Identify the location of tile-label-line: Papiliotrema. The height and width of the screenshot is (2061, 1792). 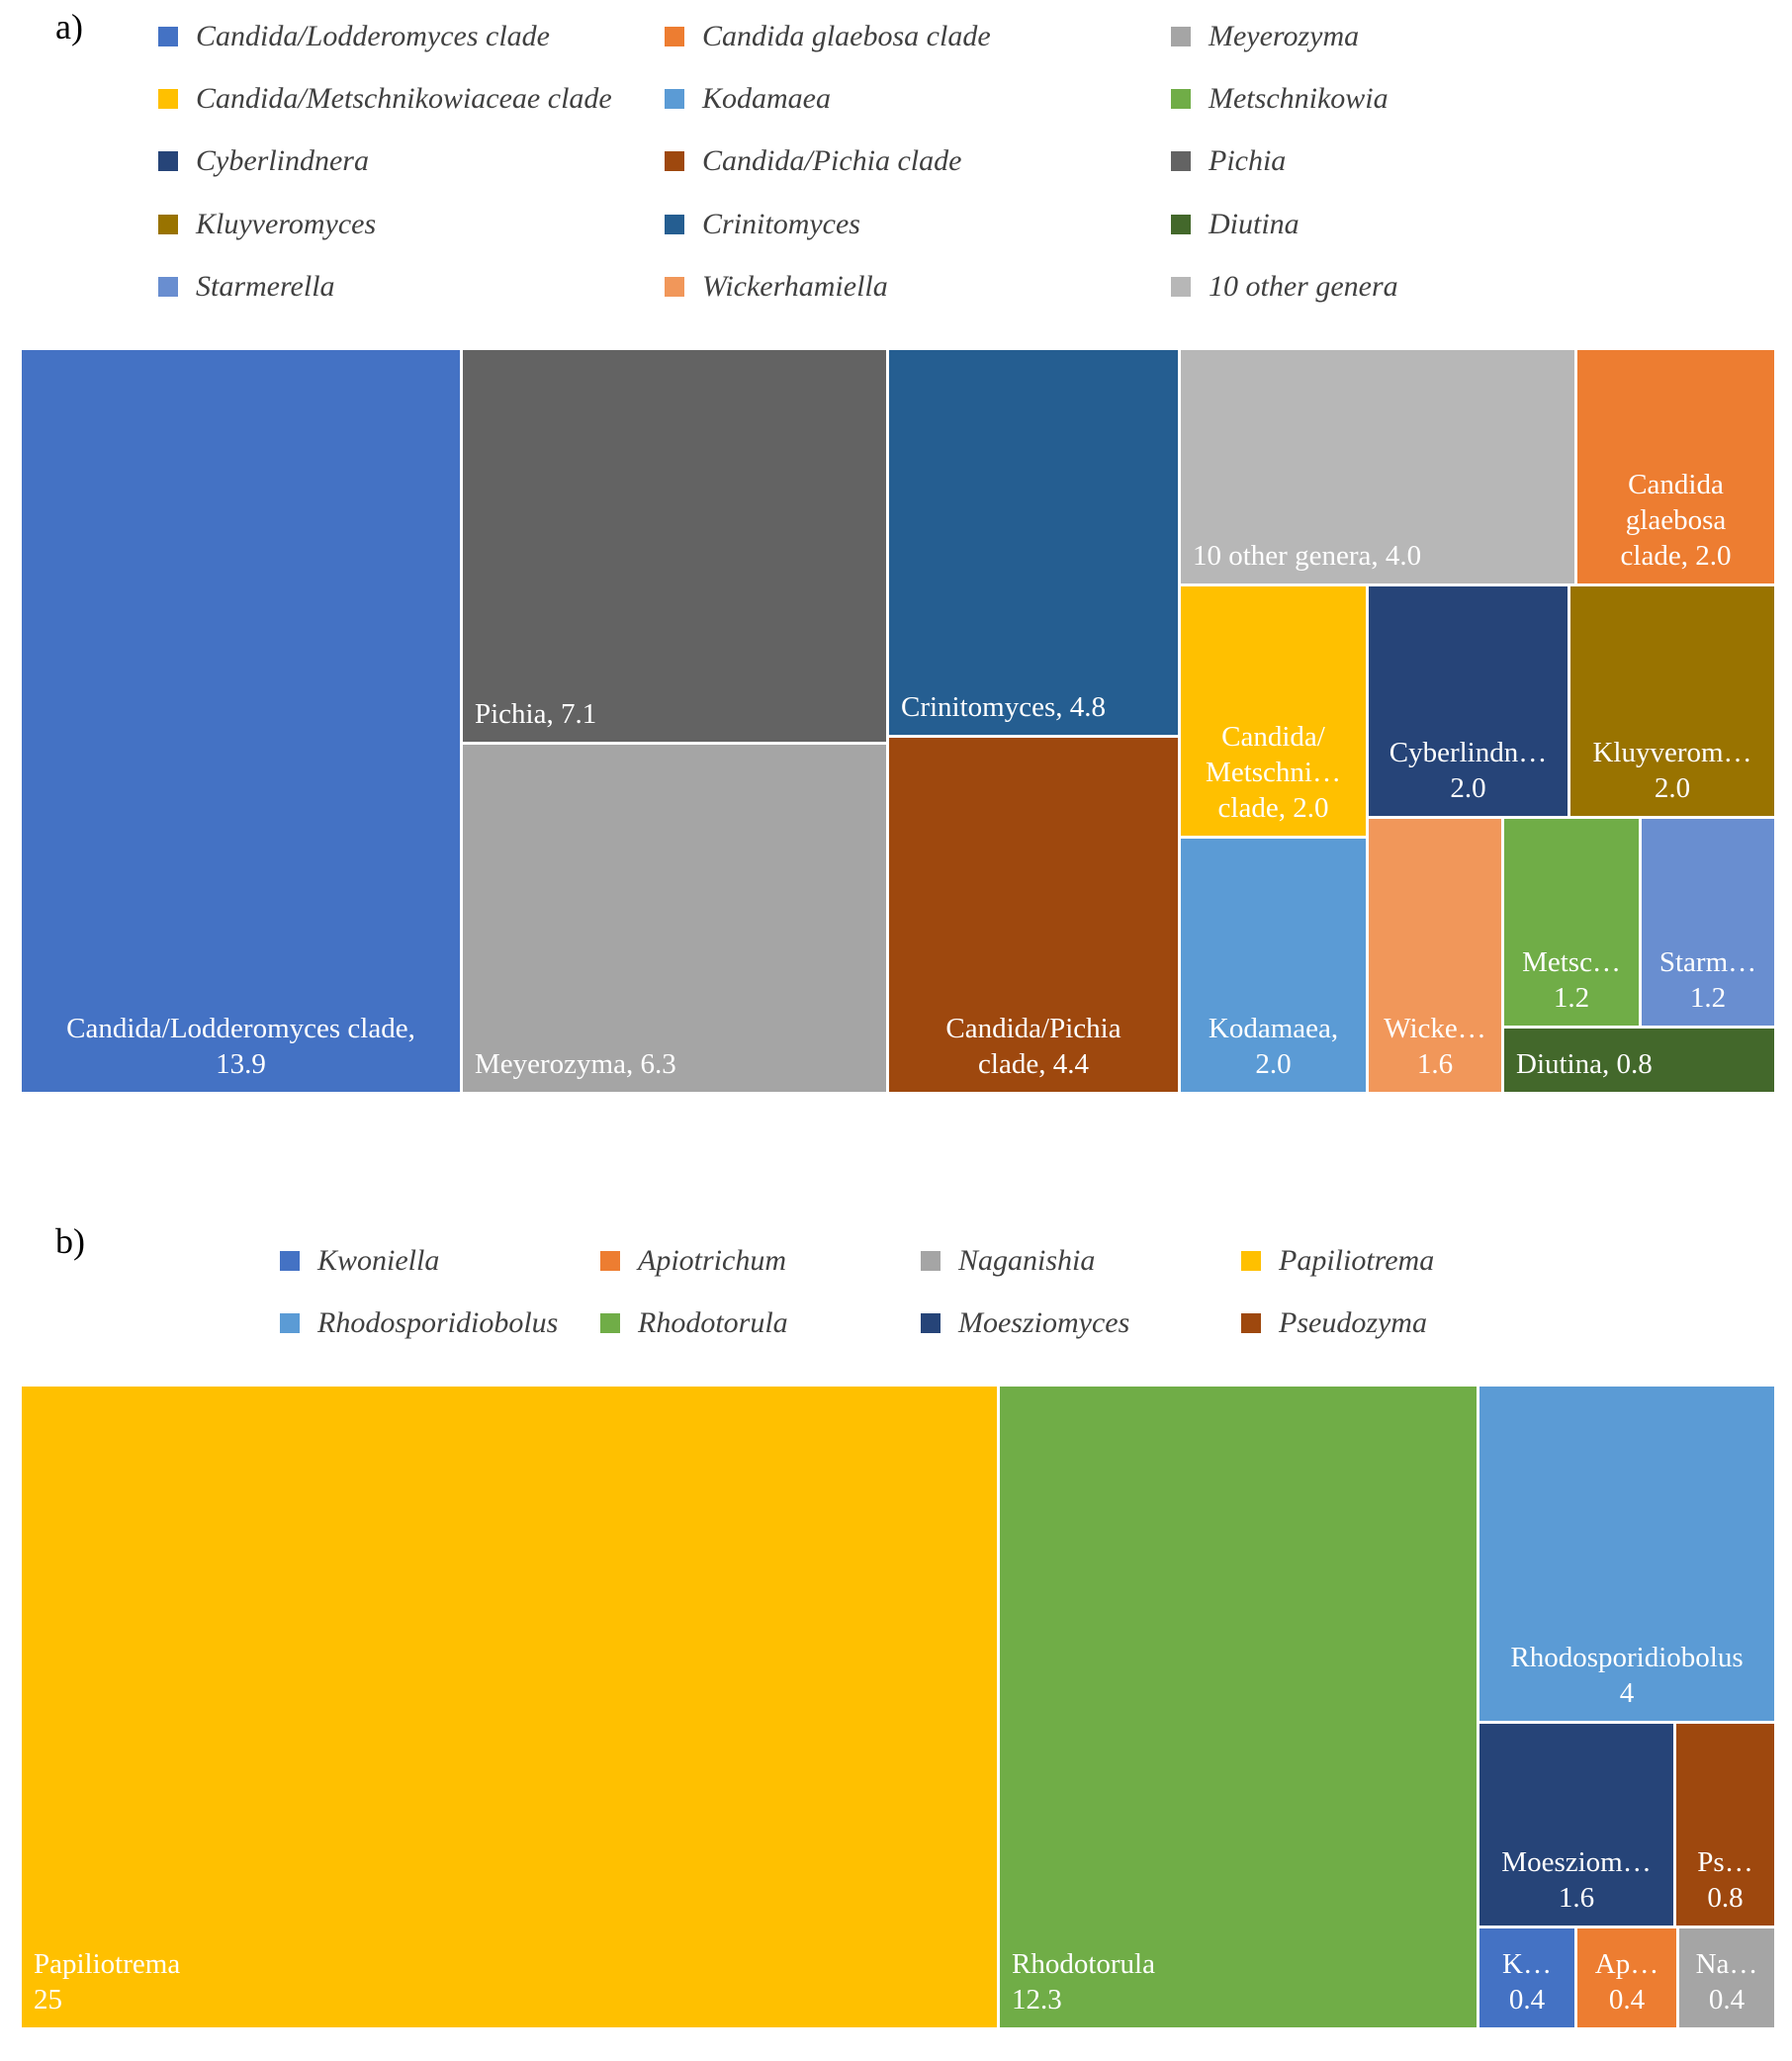
(107, 1964).